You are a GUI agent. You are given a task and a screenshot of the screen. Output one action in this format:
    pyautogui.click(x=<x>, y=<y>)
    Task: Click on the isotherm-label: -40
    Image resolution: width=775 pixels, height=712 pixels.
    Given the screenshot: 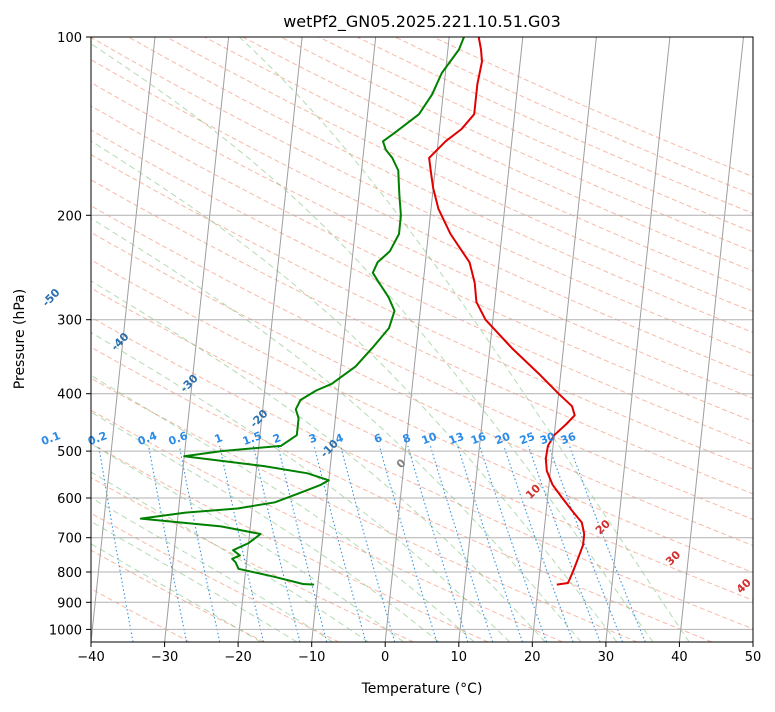 What is the action you would take?
    pyautogui.click(x=119, y=342)
    